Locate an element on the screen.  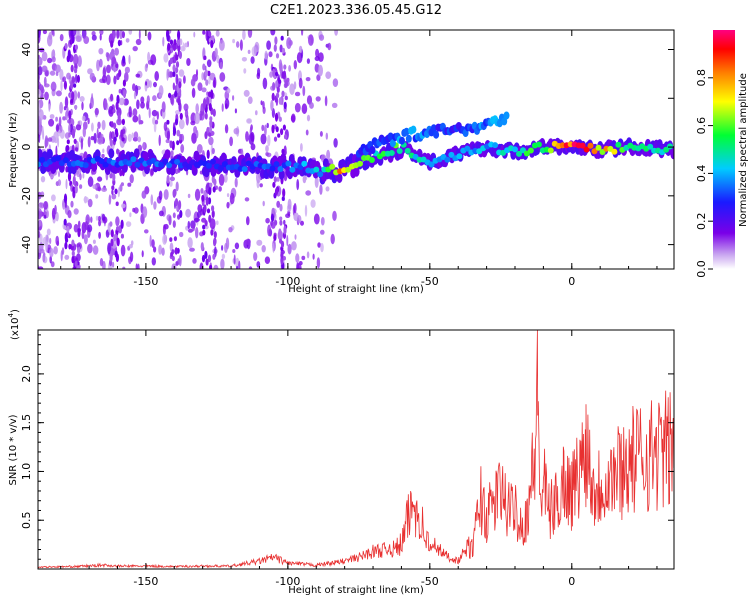
snr-ytick-label: 1.0 is located at coordinates (26, 472).